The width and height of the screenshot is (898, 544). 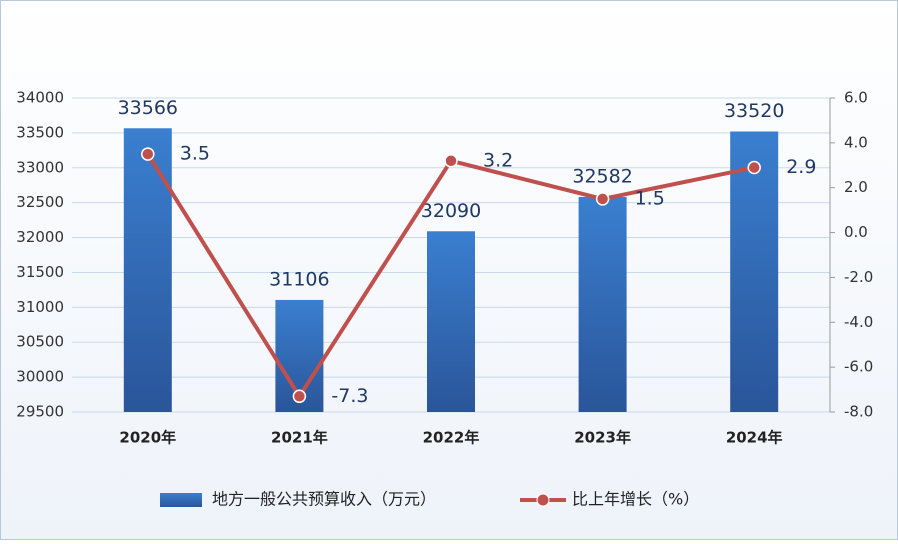 I want to click on y2-tick-label: -6.0, so click(x=858, y=367).